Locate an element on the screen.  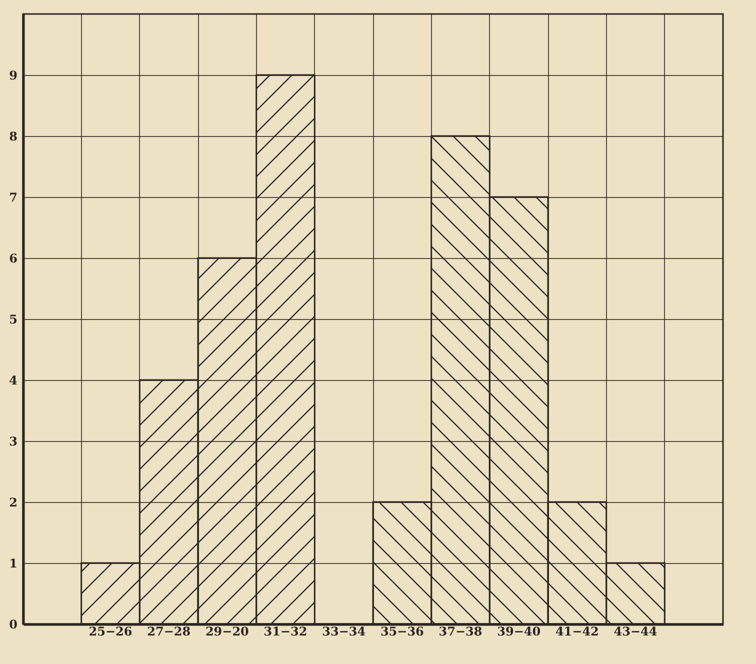
y-tick-label: 0 is located at coordinates (13, 625).